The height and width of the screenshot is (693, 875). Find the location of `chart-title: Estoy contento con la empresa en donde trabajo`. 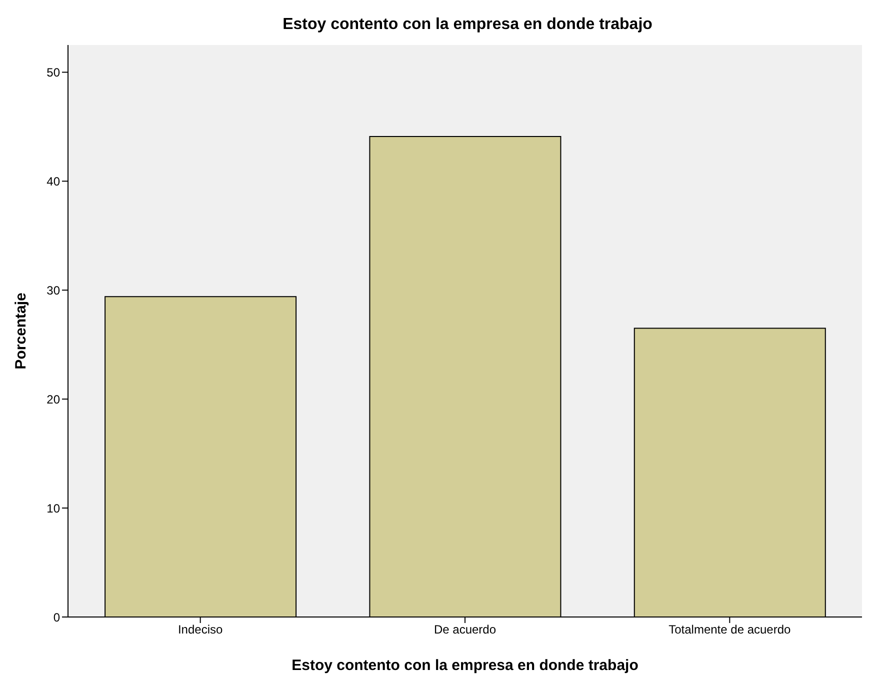

chart-title: Estoy contento con la empresa en donde trabajo is located at coordinates (468, 25).